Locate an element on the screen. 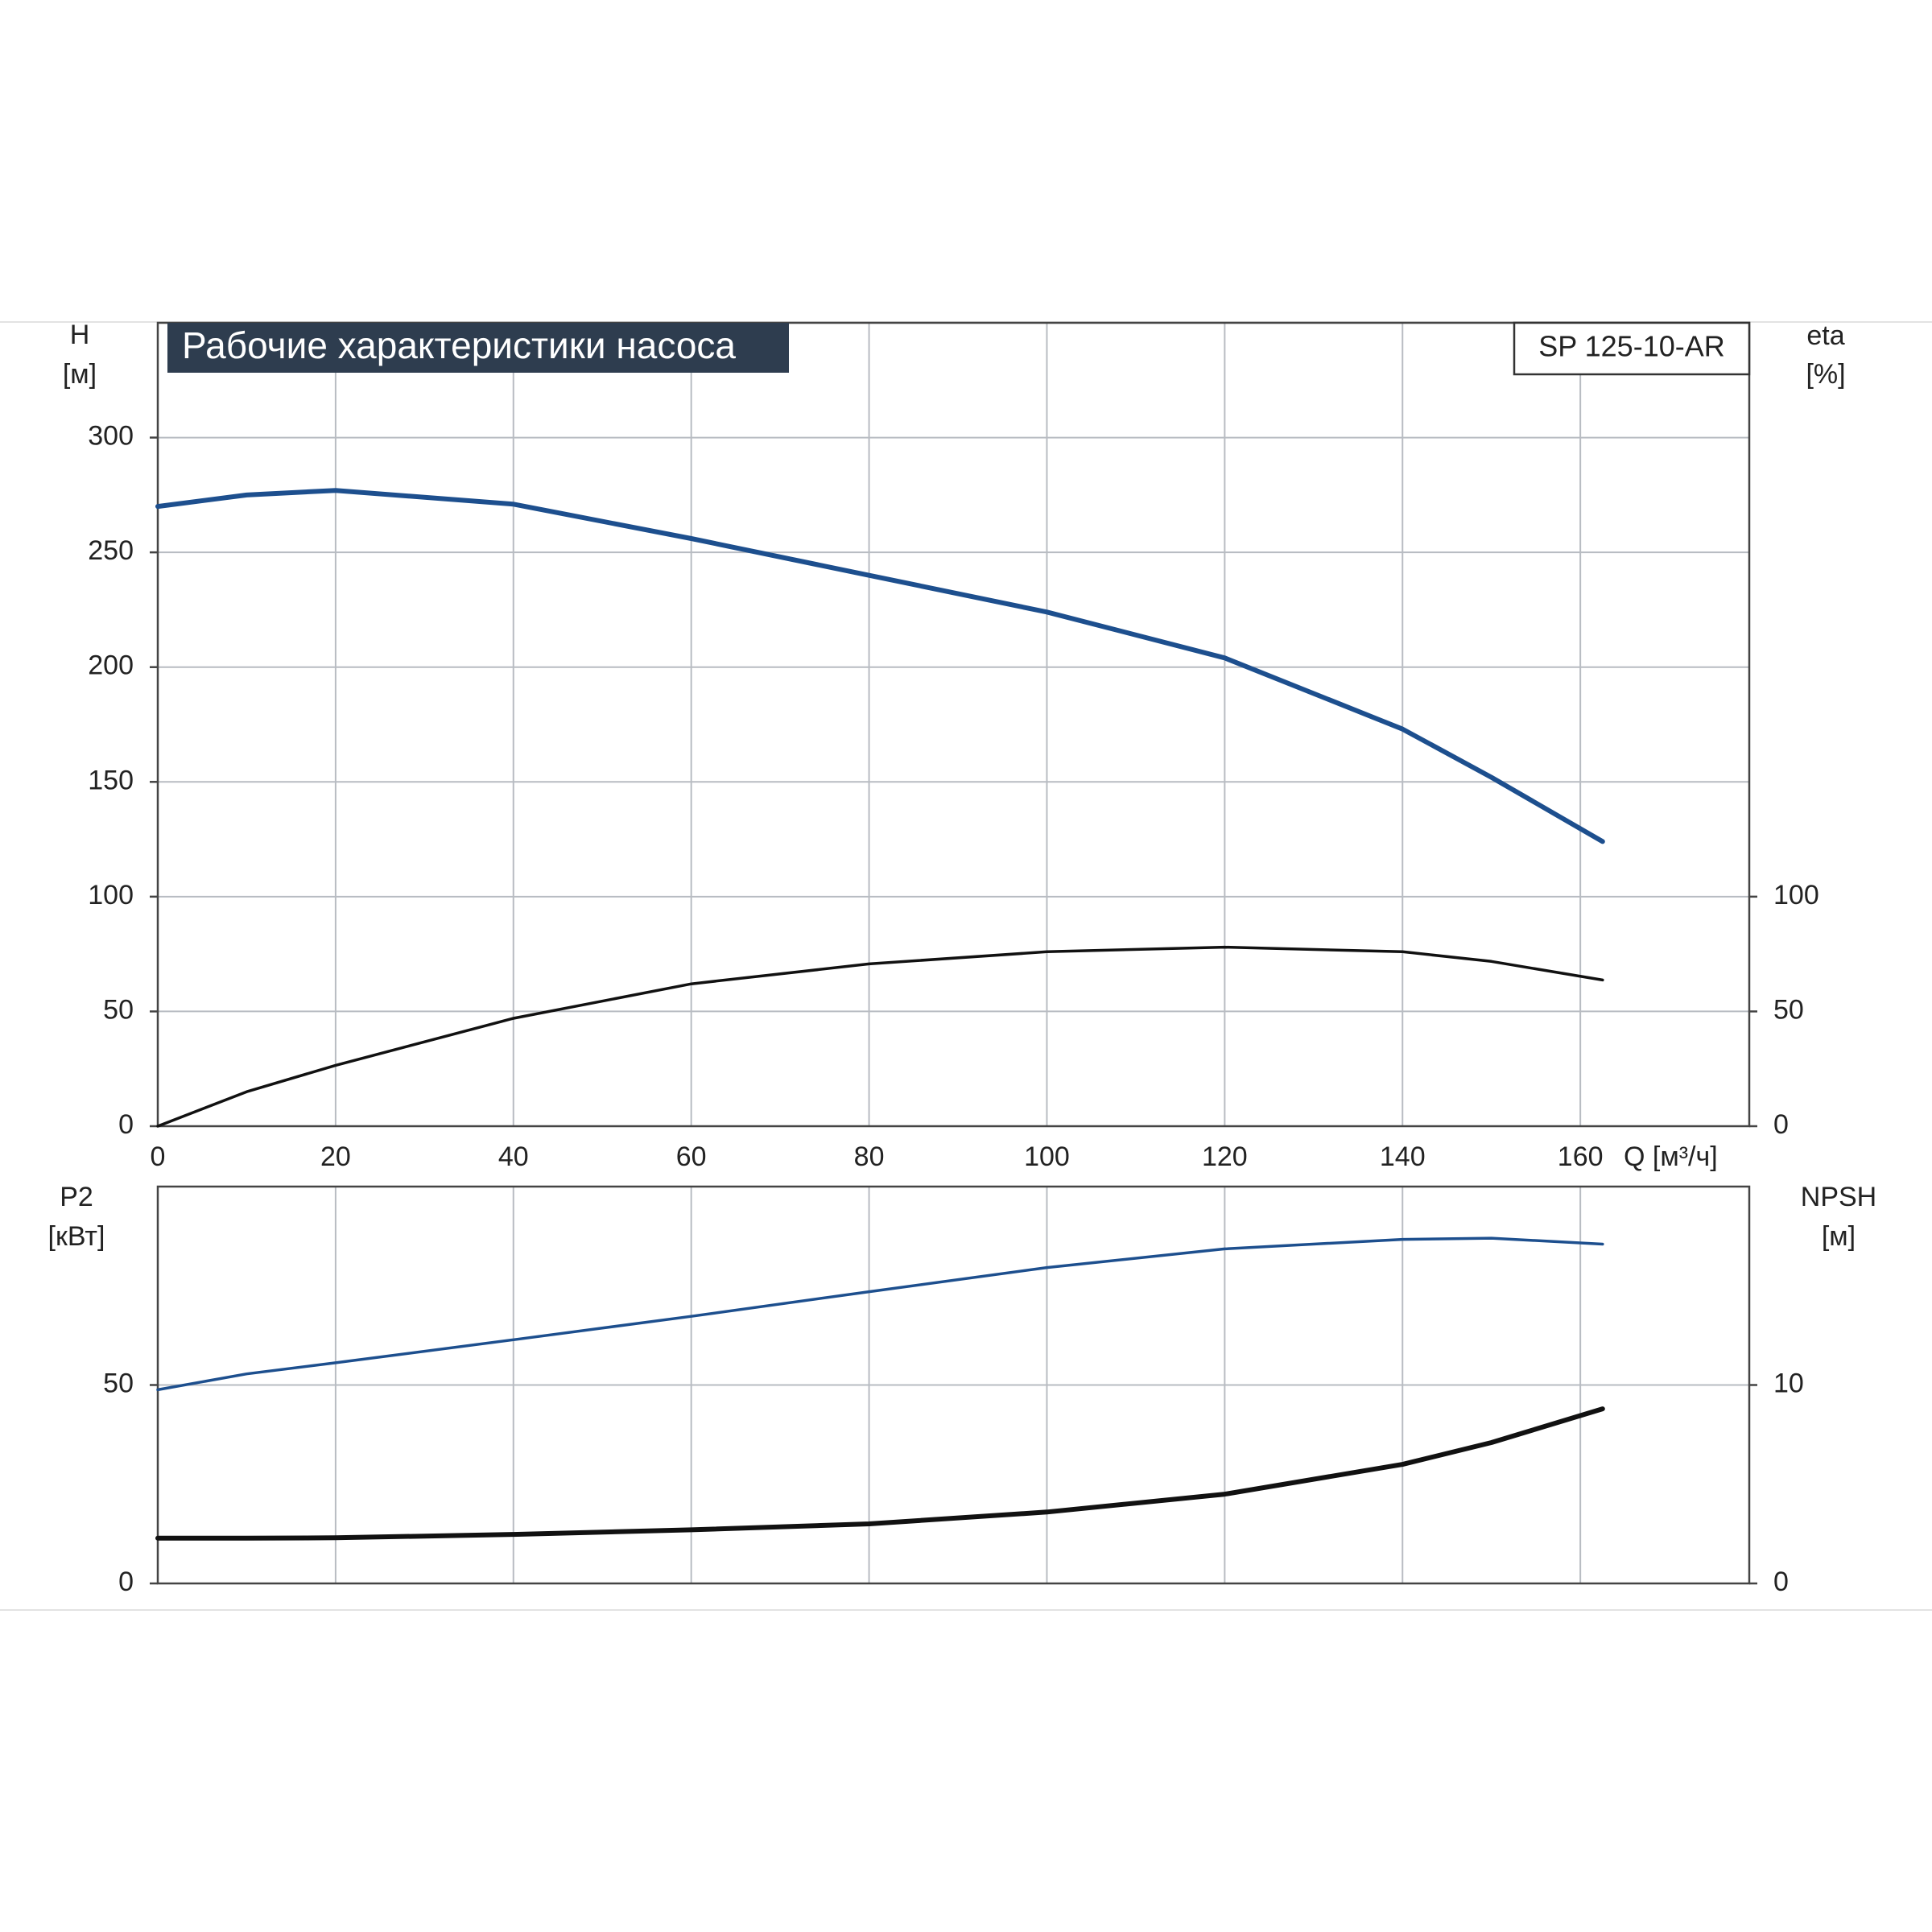 The width and height of the screenshot is (1932, 1932). x-tick-label: 120 is located at coordinates (1225, 1156).